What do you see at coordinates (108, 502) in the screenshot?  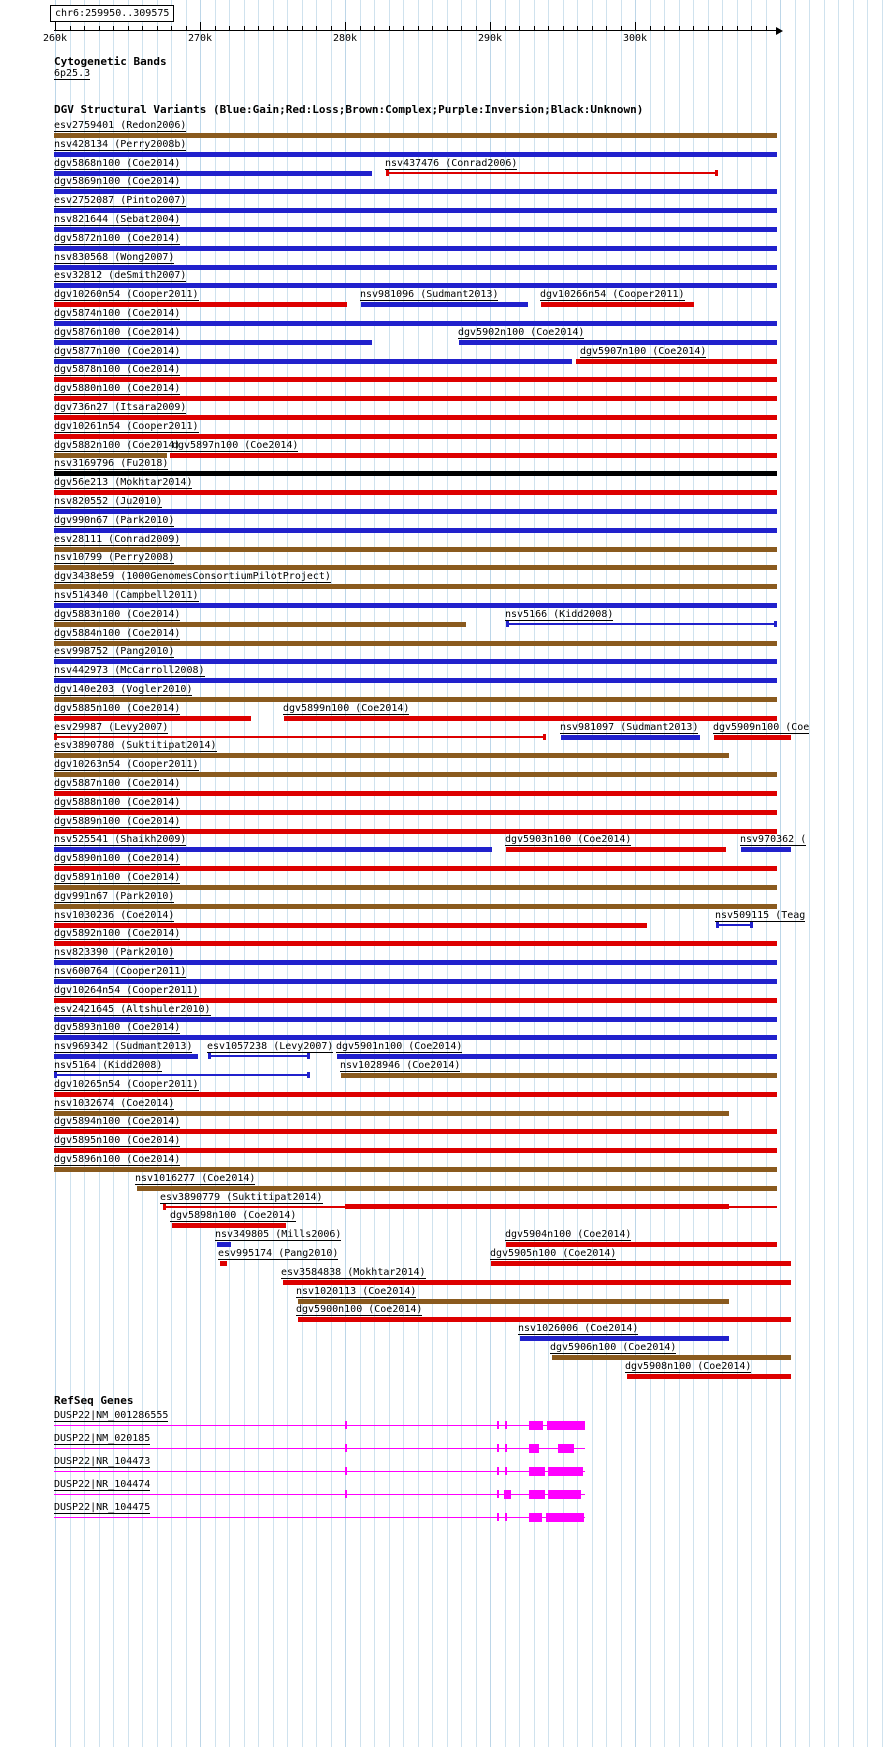 I see `variant-label: nsv820552 (Ju2010)` at bounding box center [108, 502].